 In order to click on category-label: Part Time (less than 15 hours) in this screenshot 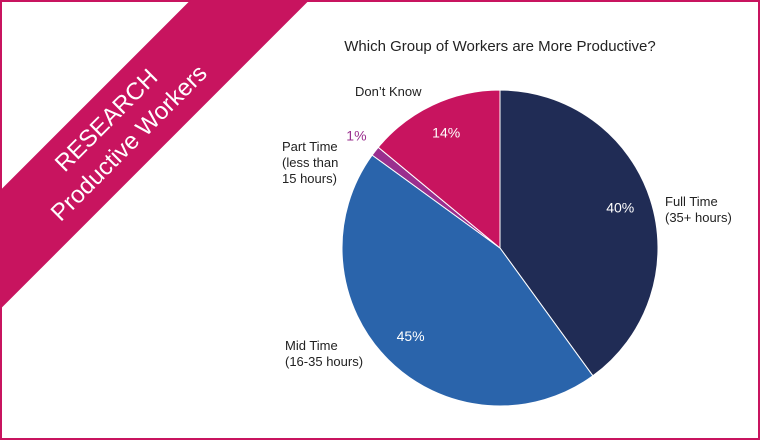, I will do `click(310, 162)`.